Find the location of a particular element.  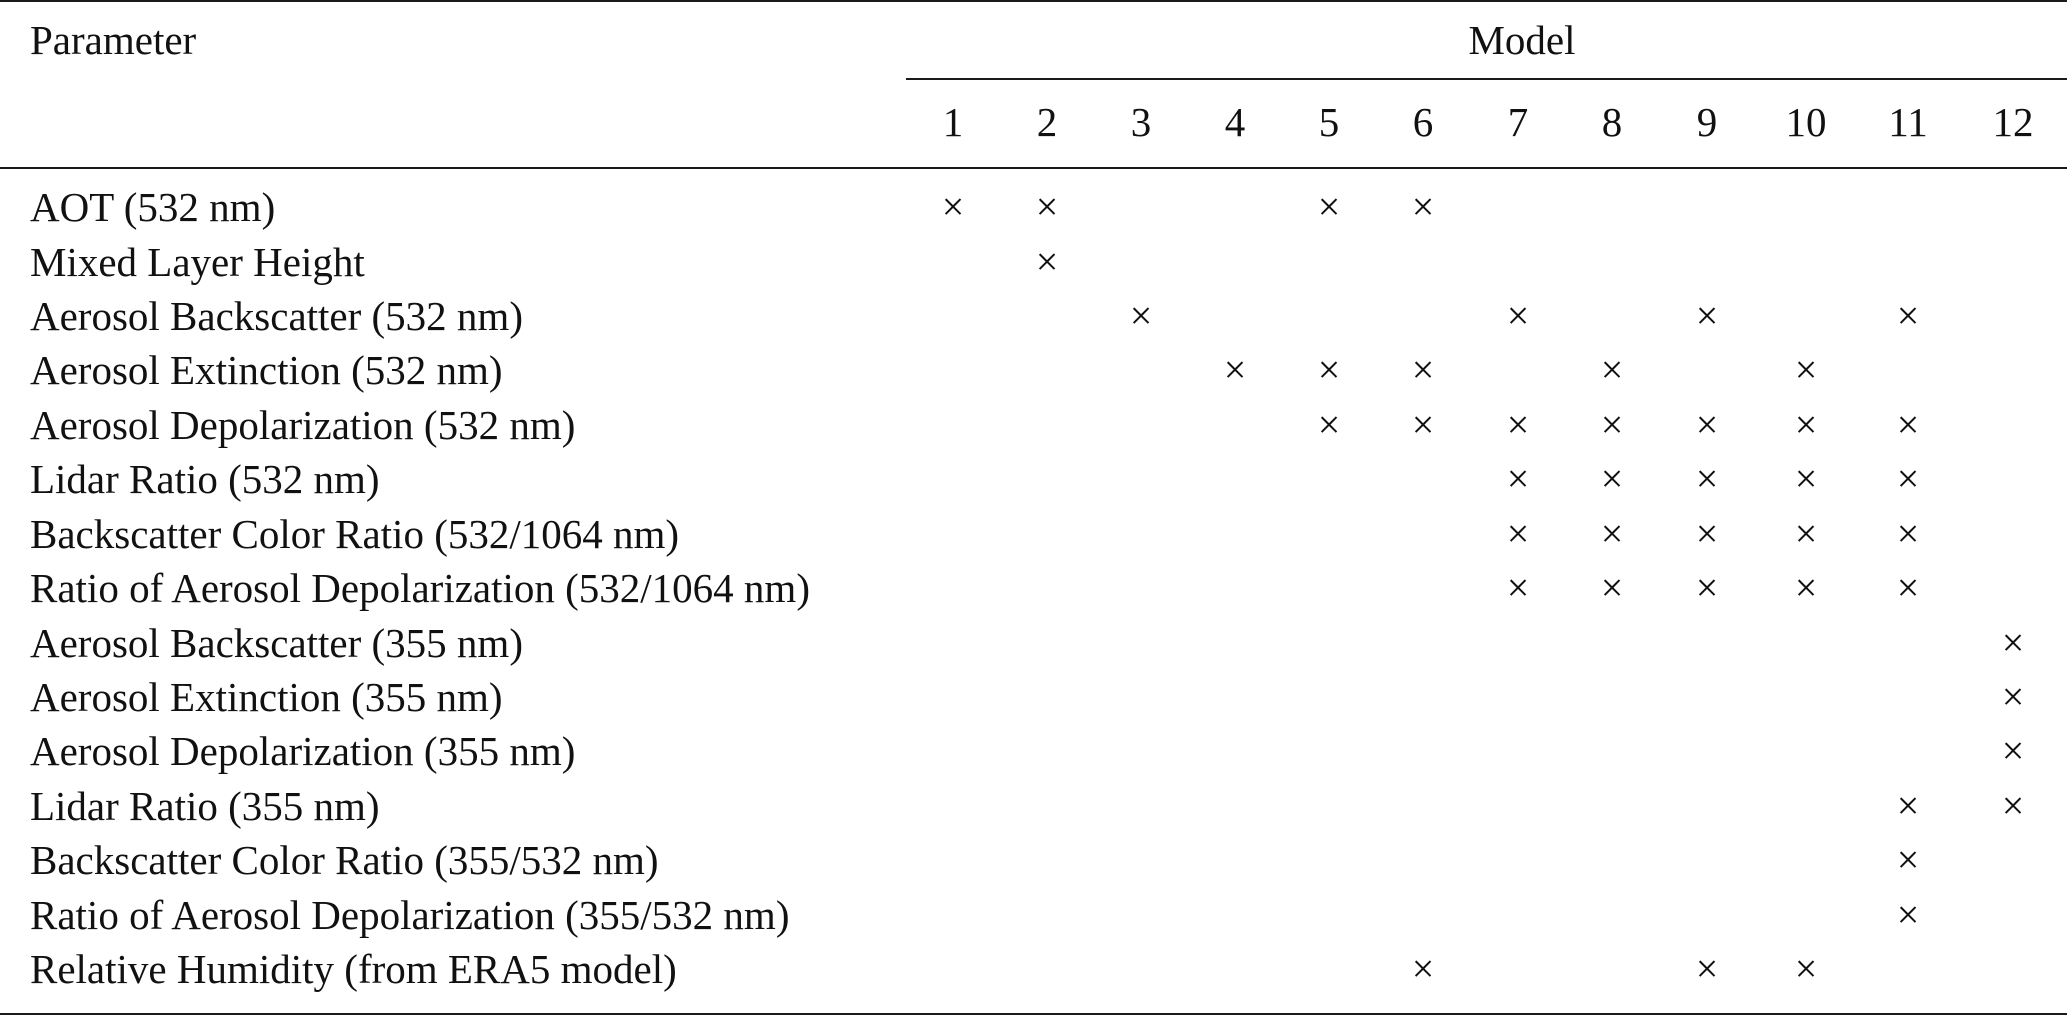

parameter-label: Aerosol Depolarization (532 nm) is located at coordinates (303, 425).